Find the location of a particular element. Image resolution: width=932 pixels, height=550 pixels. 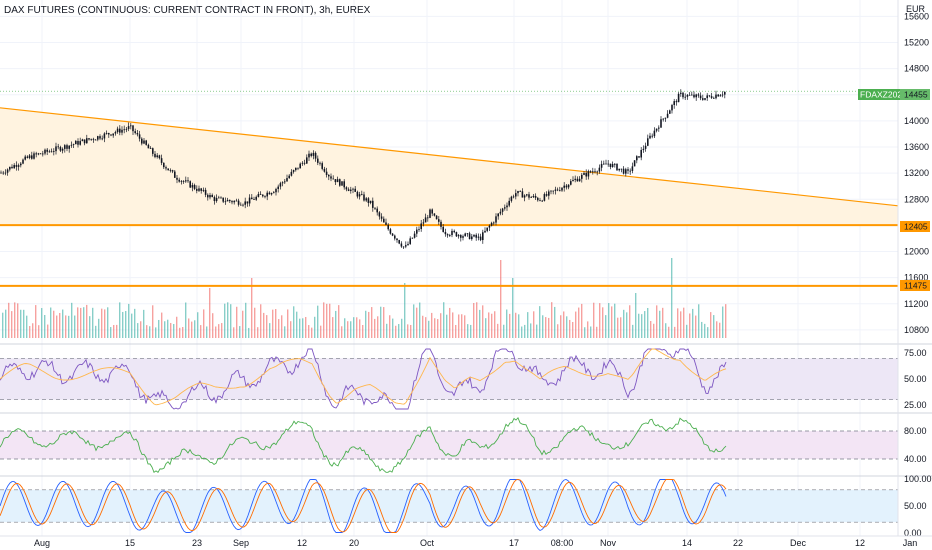

rsi-pane is located at coordinates (449, 379).